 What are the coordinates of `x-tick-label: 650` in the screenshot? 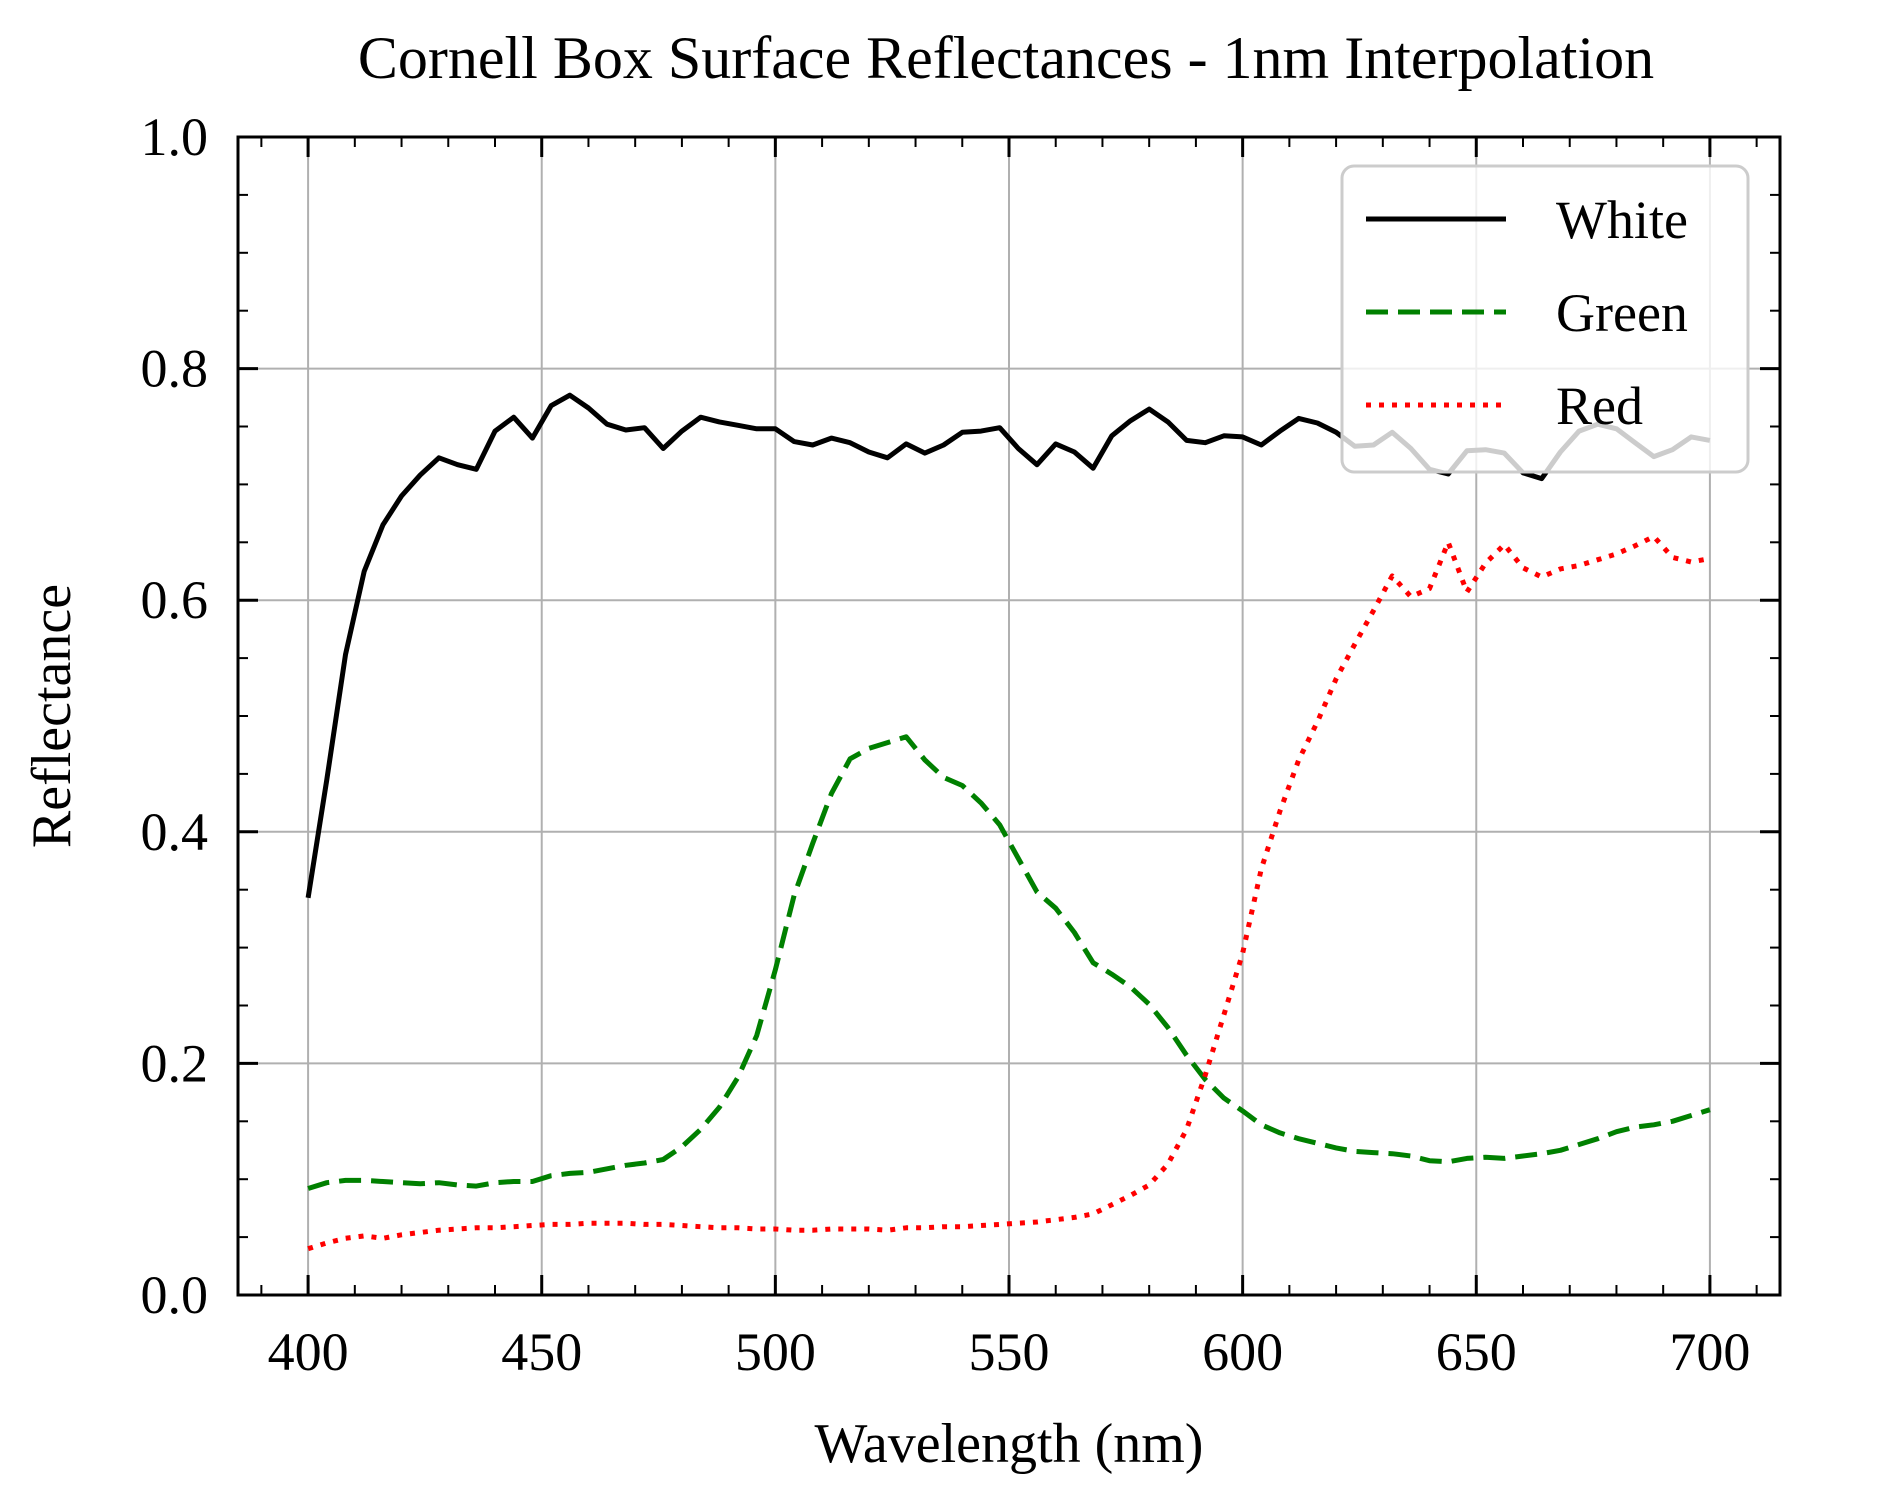 It's located at (1476, 1352).